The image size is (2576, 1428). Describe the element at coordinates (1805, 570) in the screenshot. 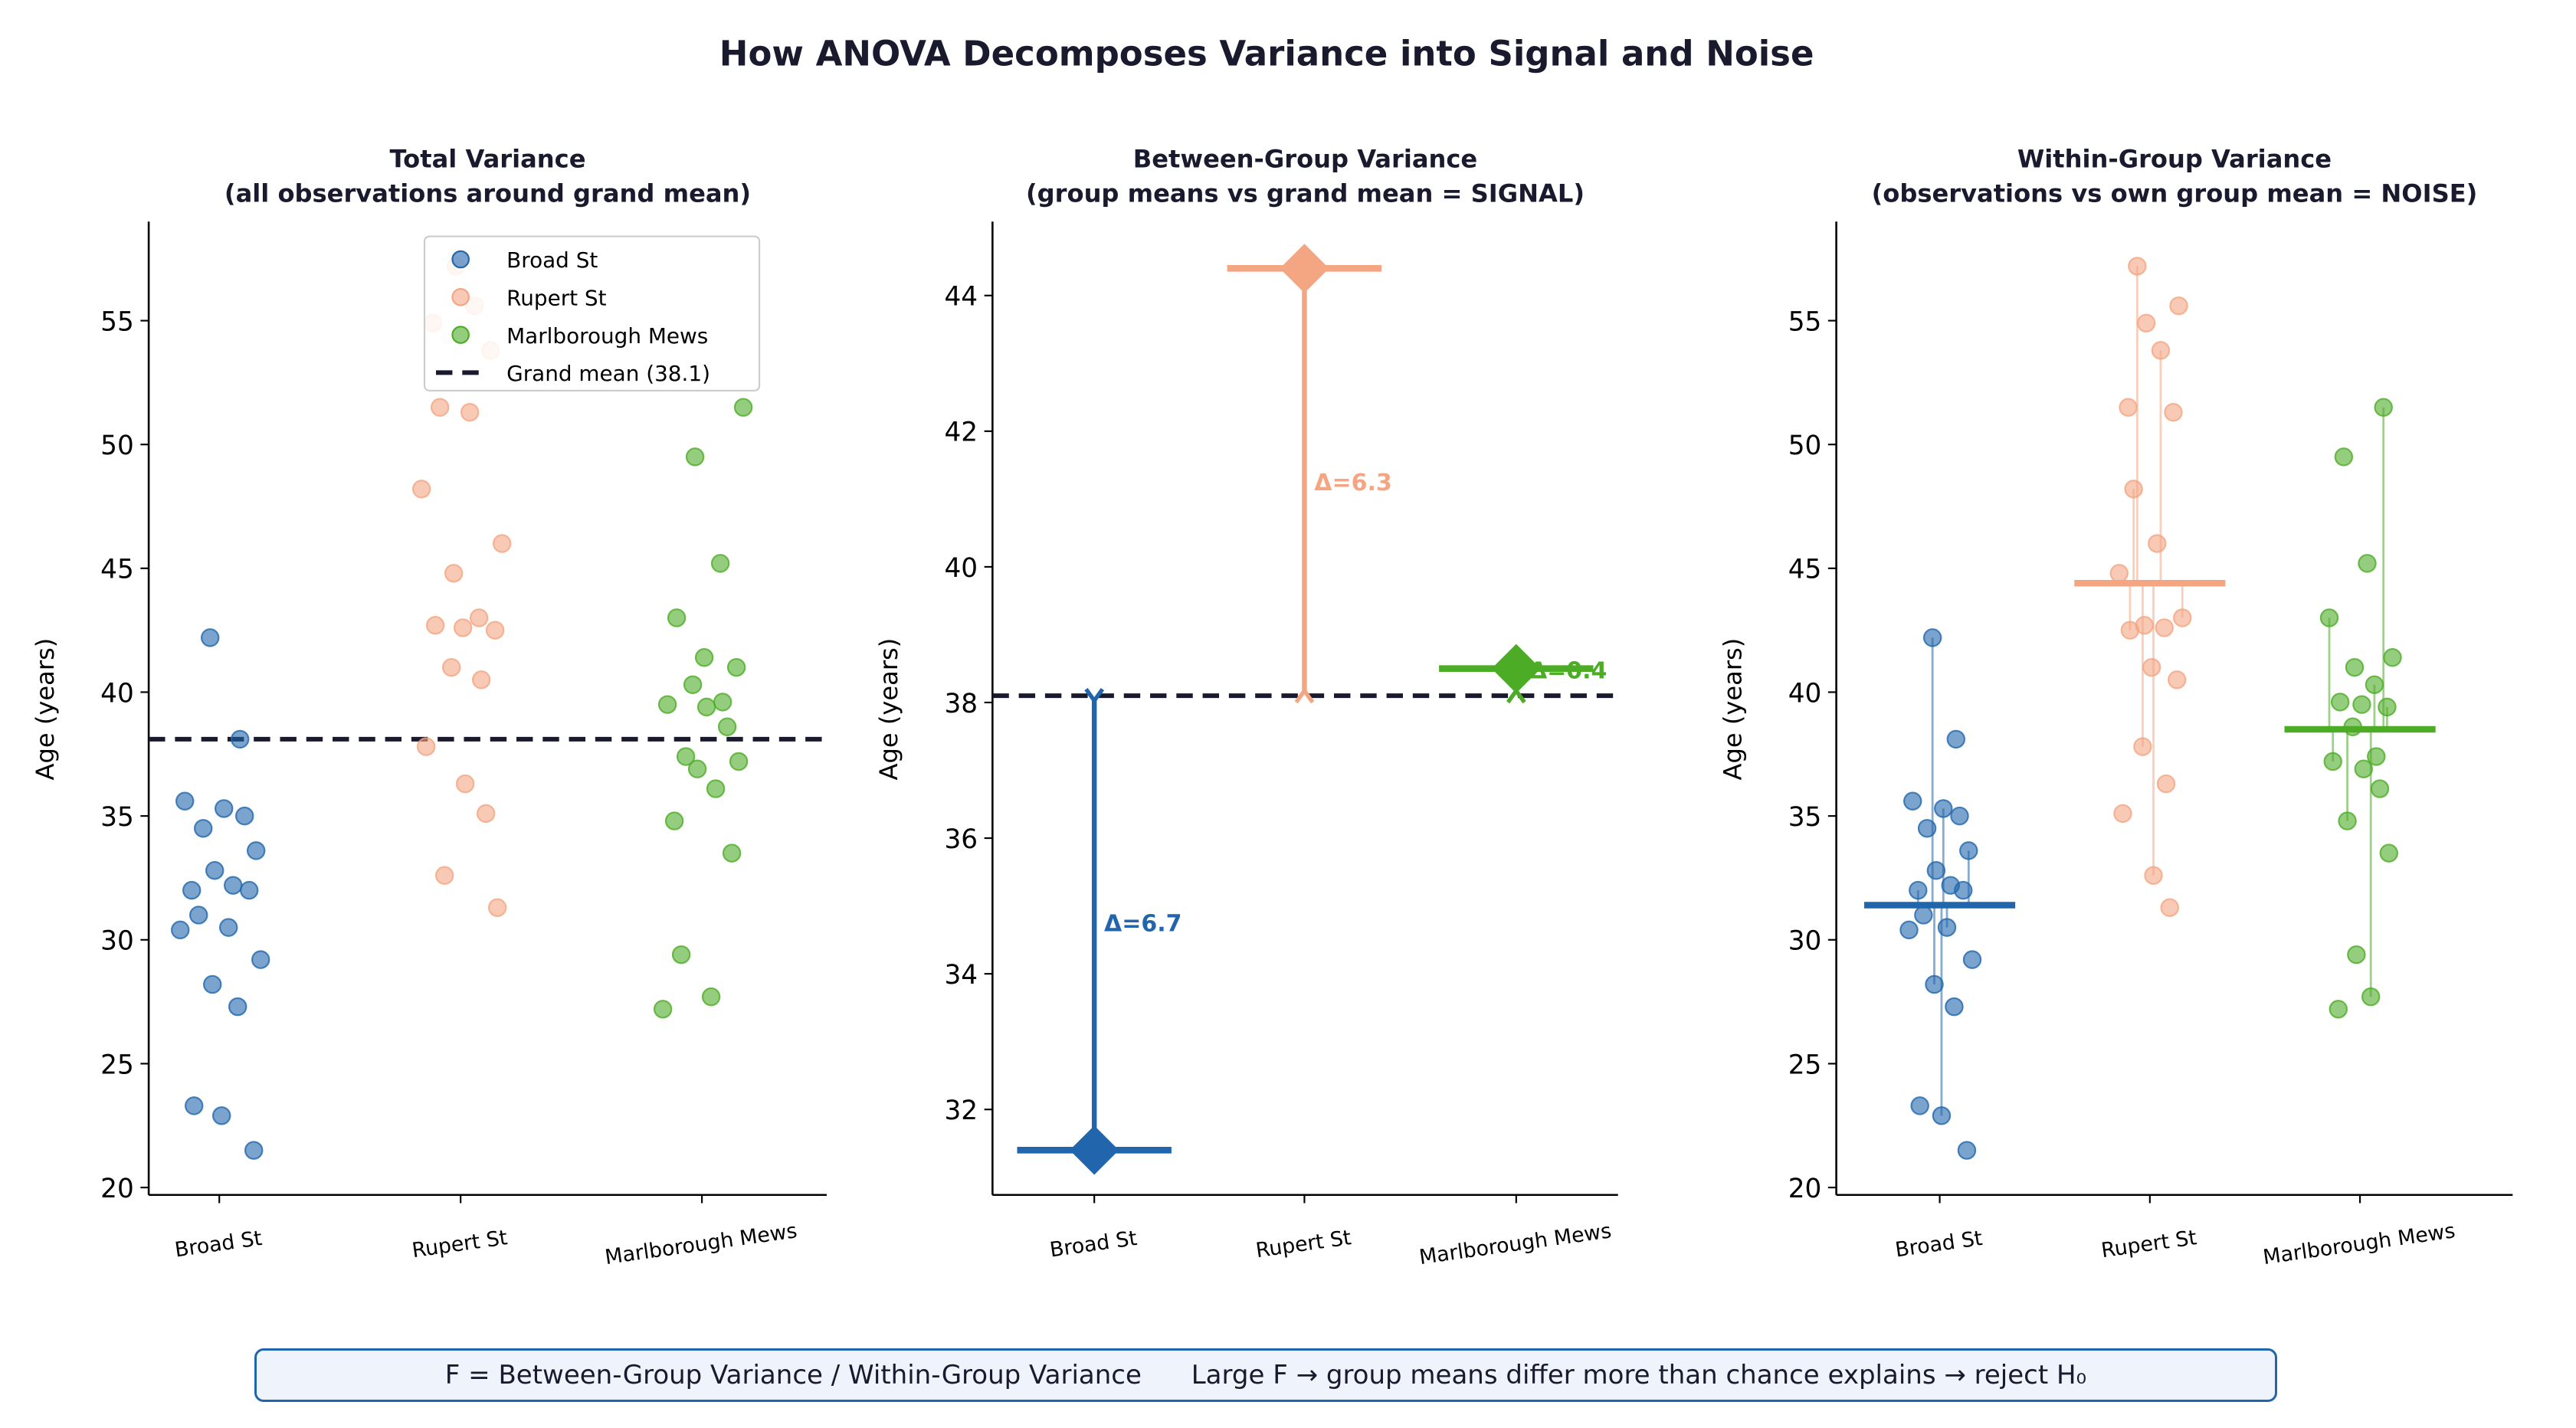

I see `y-tick-label: 45` at that location.